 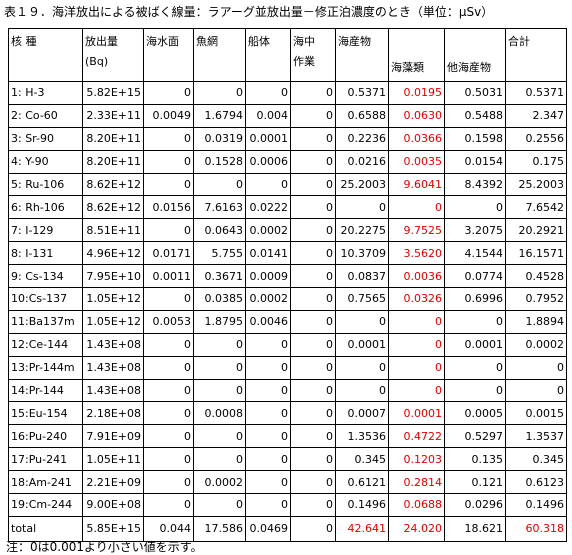 What do you see at coordinates (536, 230) in the screenshot?
I see `cell: 20.2921` at bounding box center [536, 230].